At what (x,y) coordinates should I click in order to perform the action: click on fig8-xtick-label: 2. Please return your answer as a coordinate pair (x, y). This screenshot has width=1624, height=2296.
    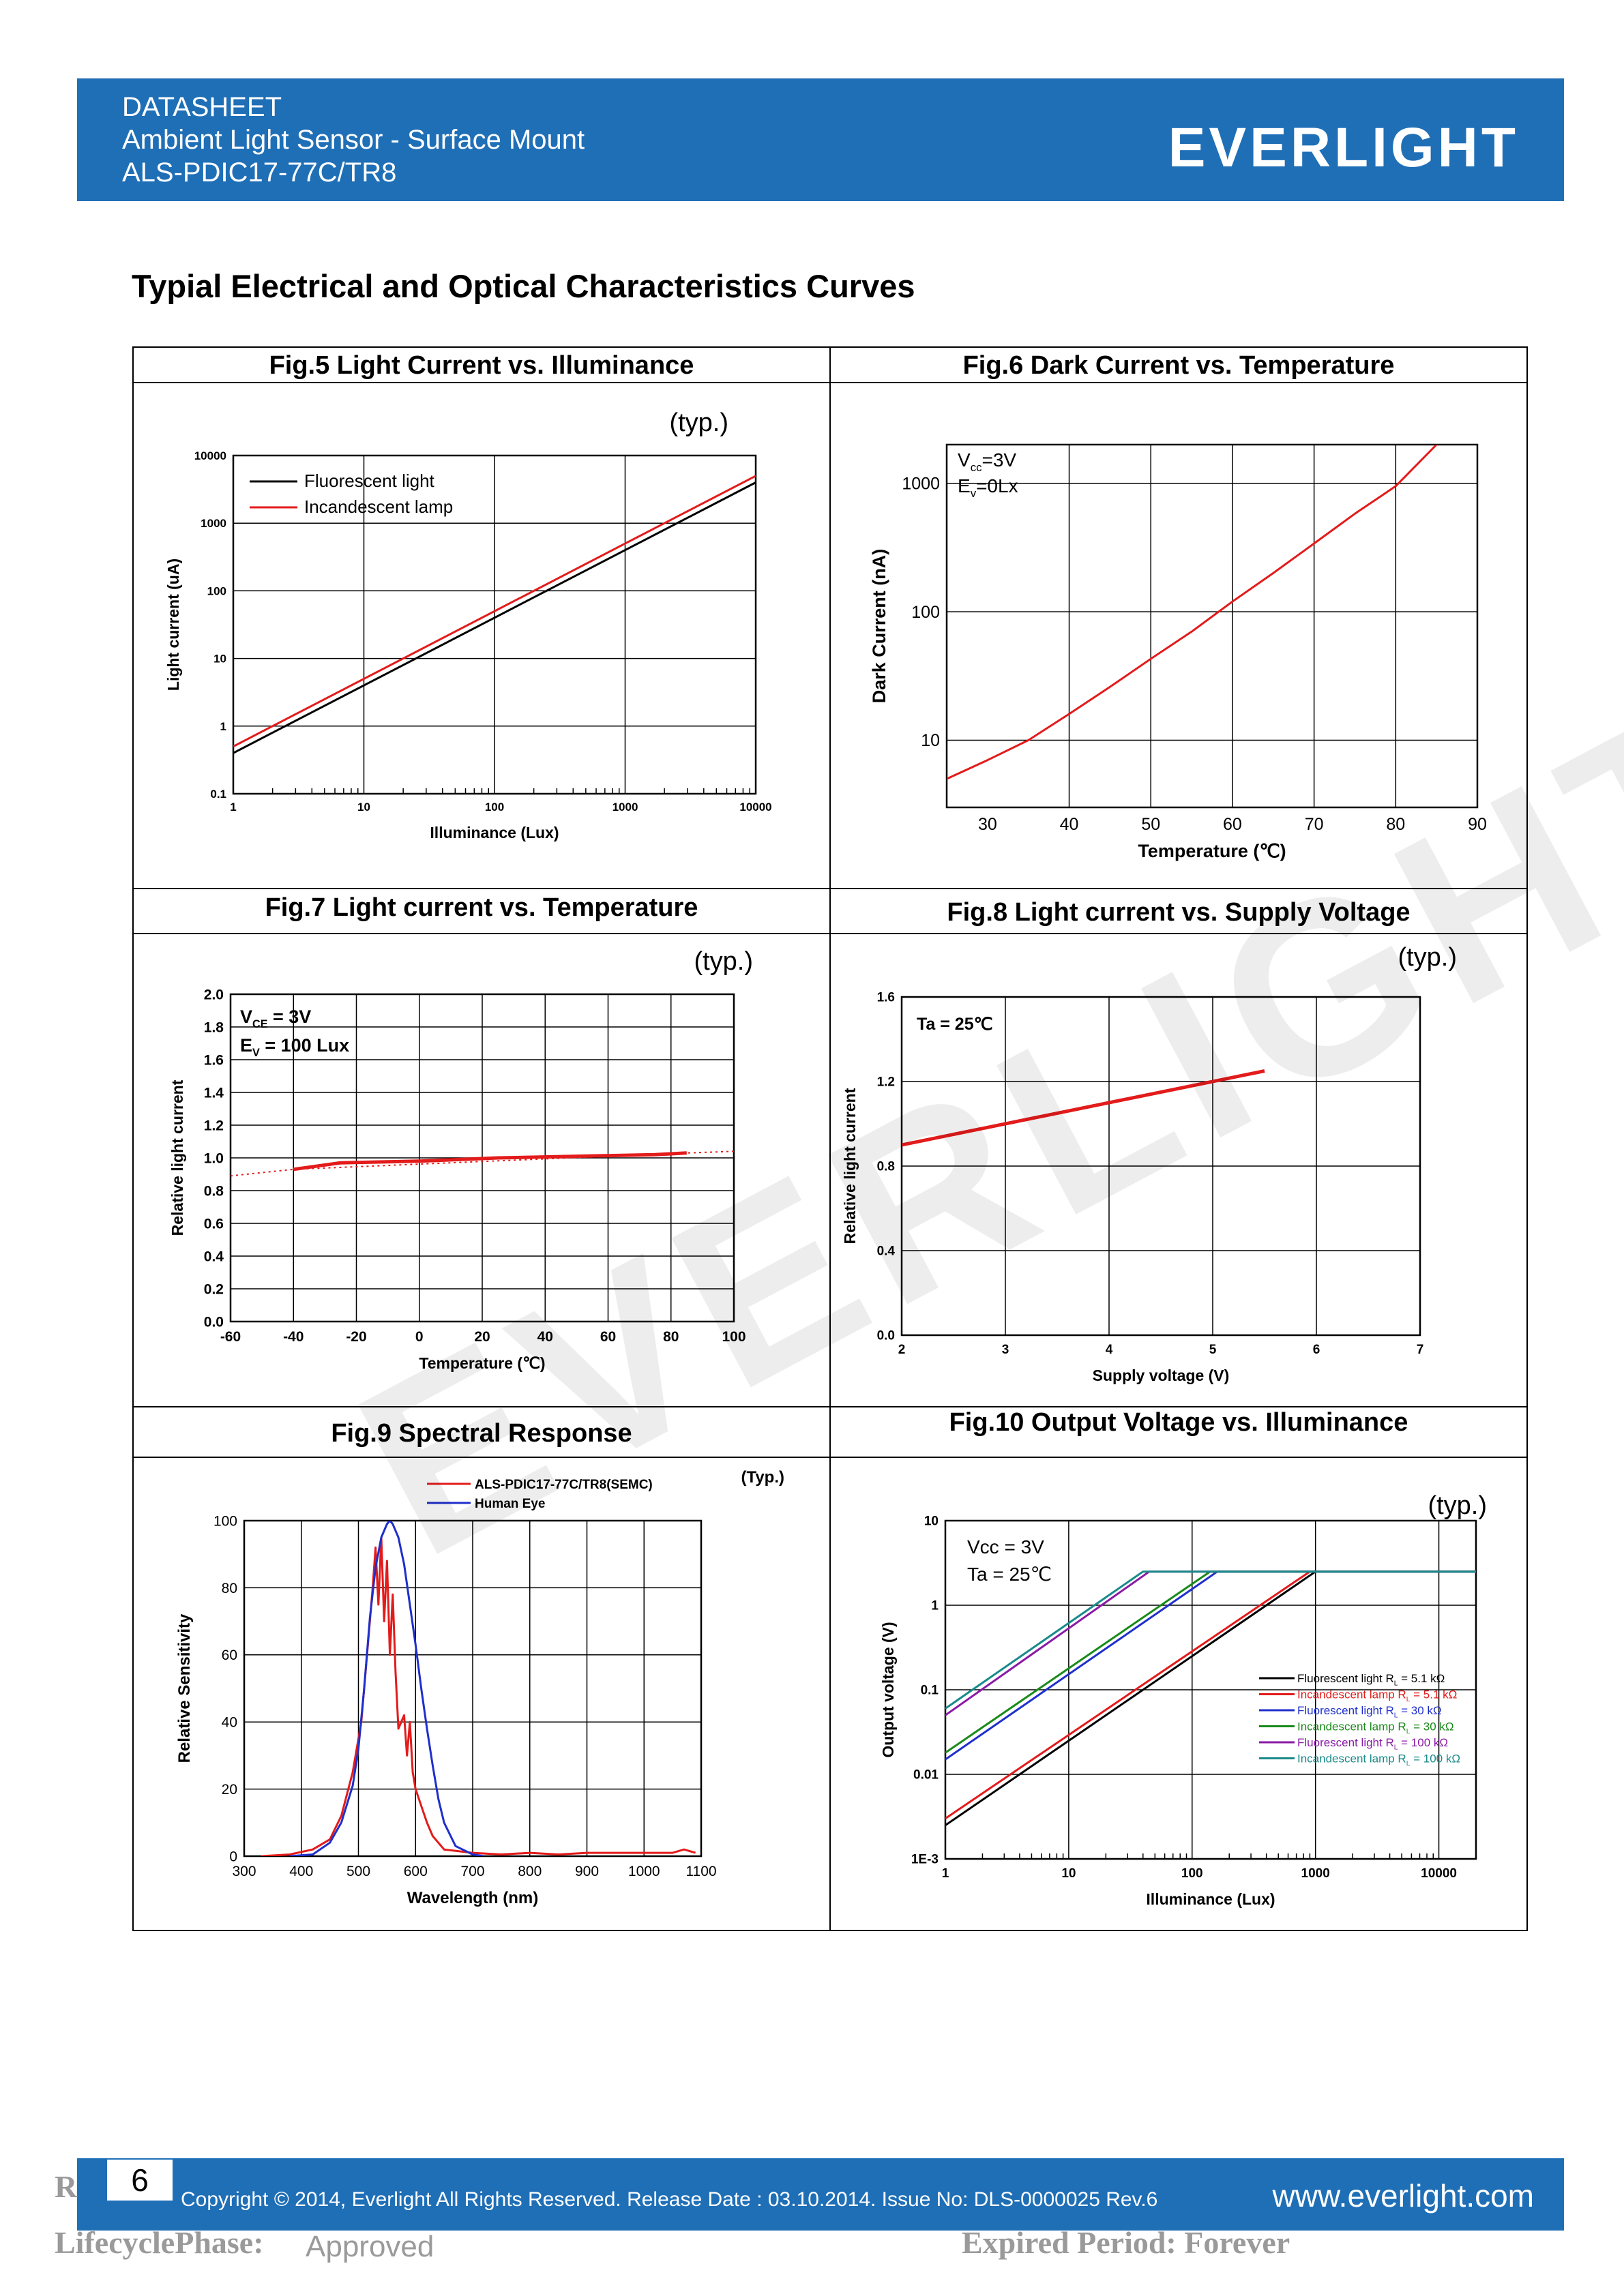
    Looking at the image, I should click on (902, 1350).